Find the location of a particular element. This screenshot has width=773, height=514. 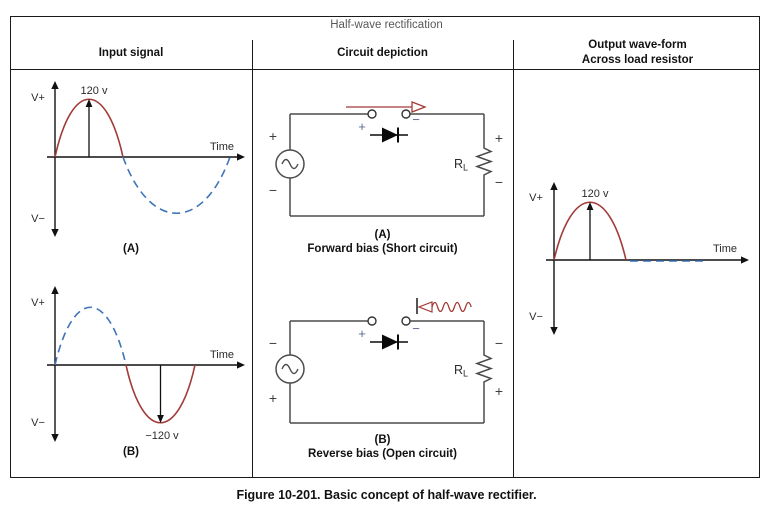

column-header-circuit-depiction: Circuit depiction is located at coordinates (382, 53).